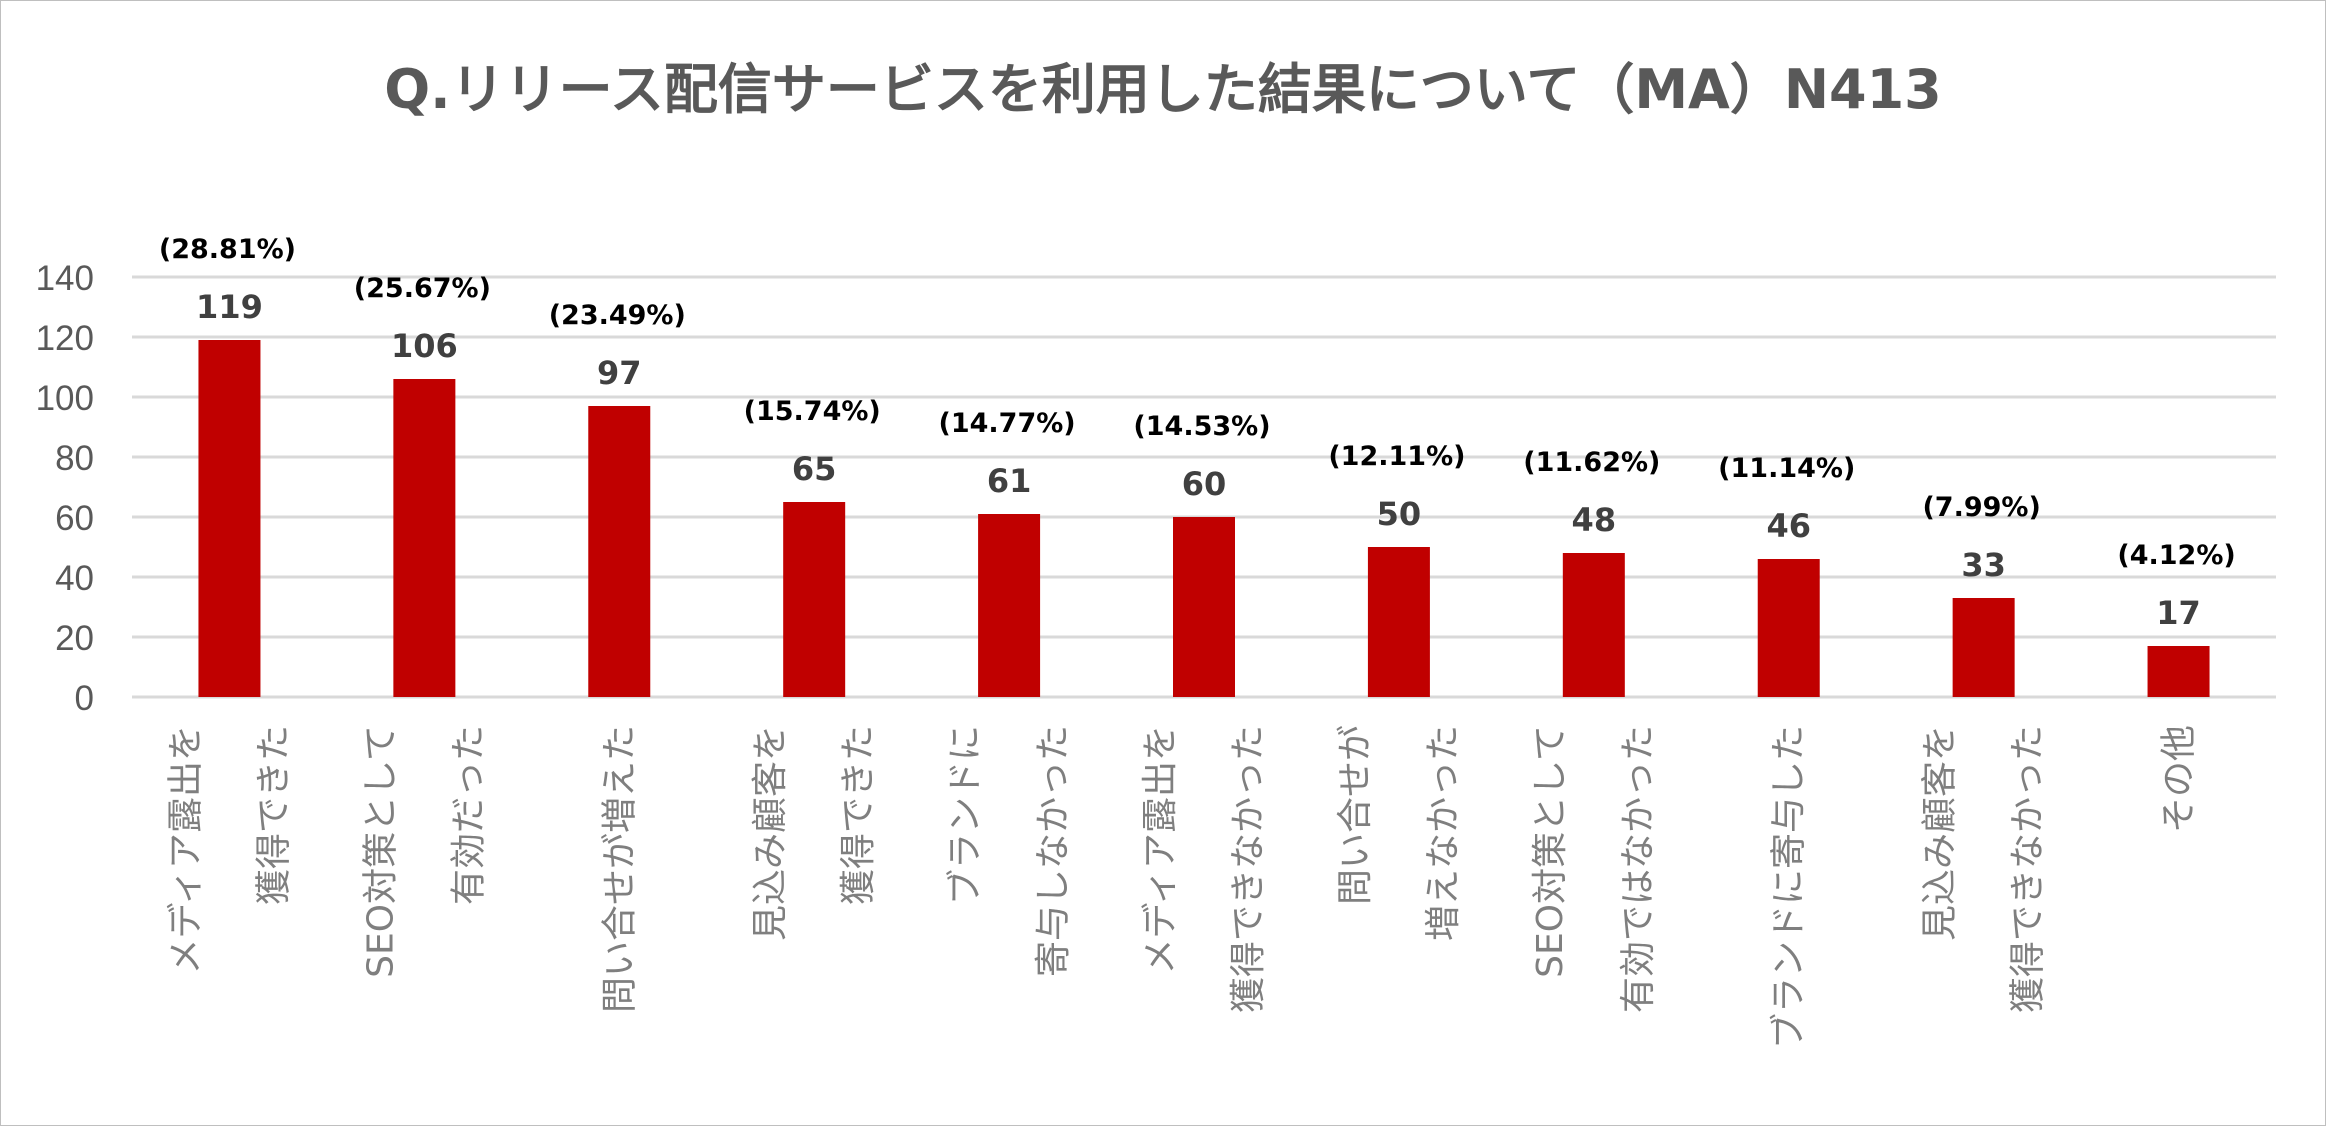  Describe the element at coordinates (74, 518) in the screenshot. I see `y-tick-label: 60` at that location.